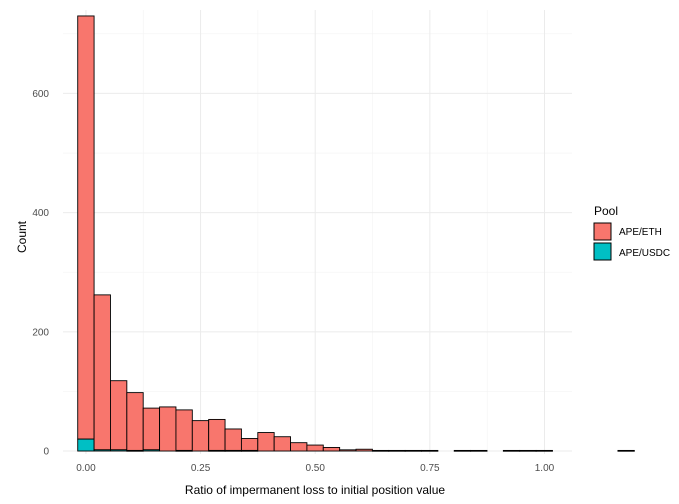 The width and height of the screenshot is (679, 504). I want to click on x-tick-label: 0.25, so click(201, 468).